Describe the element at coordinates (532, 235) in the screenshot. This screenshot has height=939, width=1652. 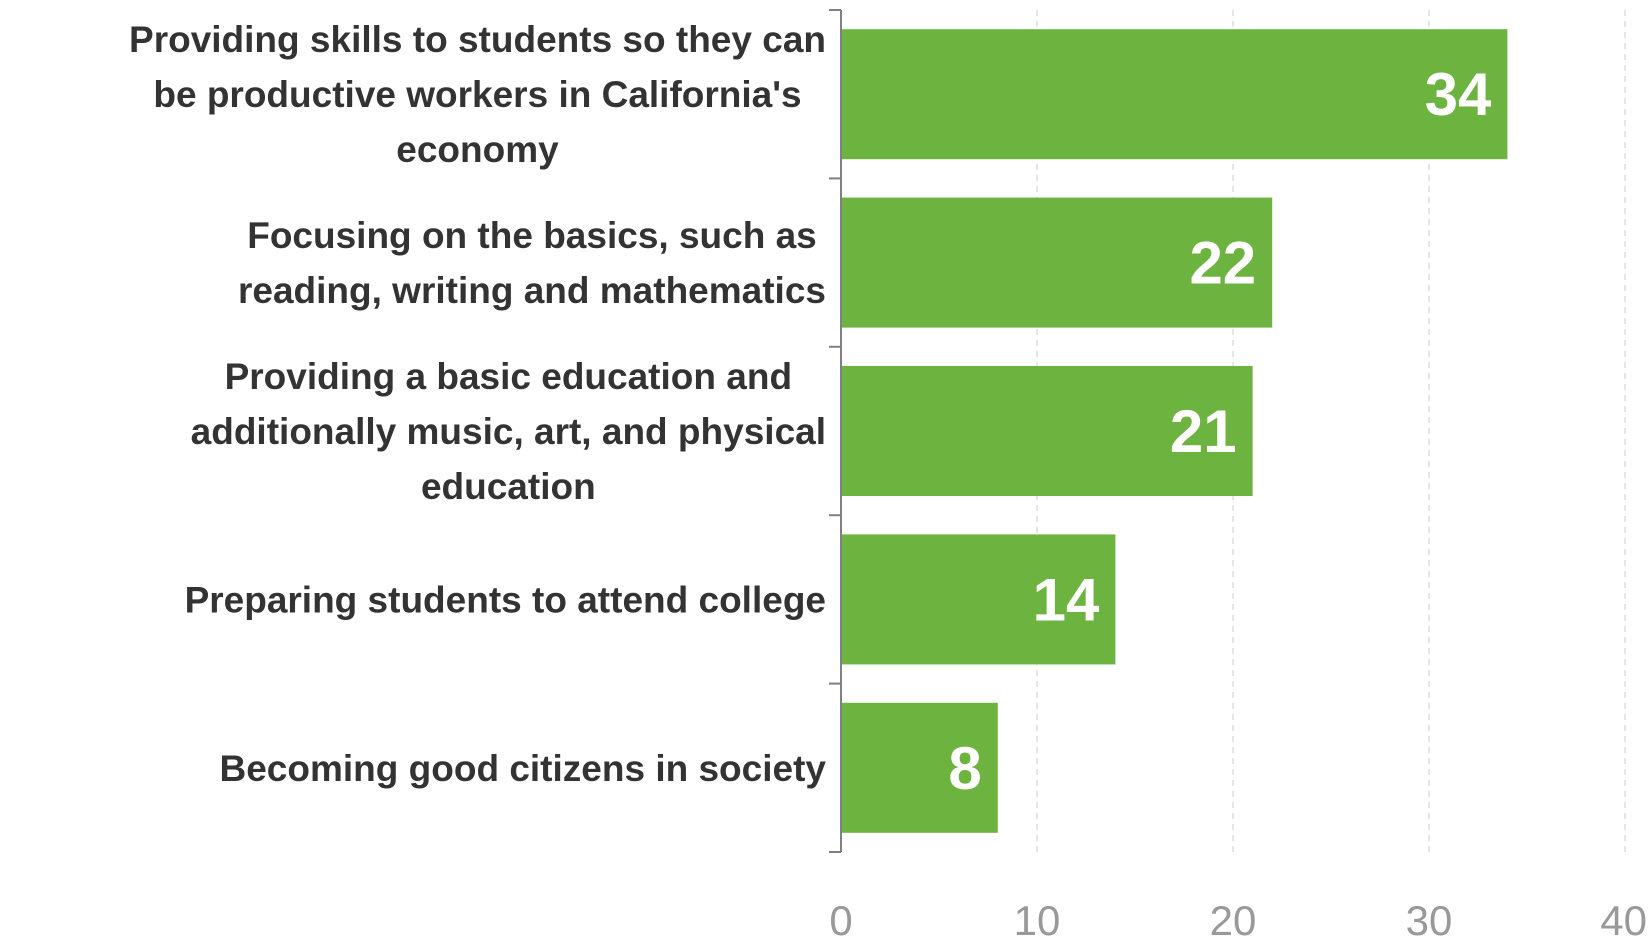
I see `category-label-line: Focusing on the basics, such as` at that location.